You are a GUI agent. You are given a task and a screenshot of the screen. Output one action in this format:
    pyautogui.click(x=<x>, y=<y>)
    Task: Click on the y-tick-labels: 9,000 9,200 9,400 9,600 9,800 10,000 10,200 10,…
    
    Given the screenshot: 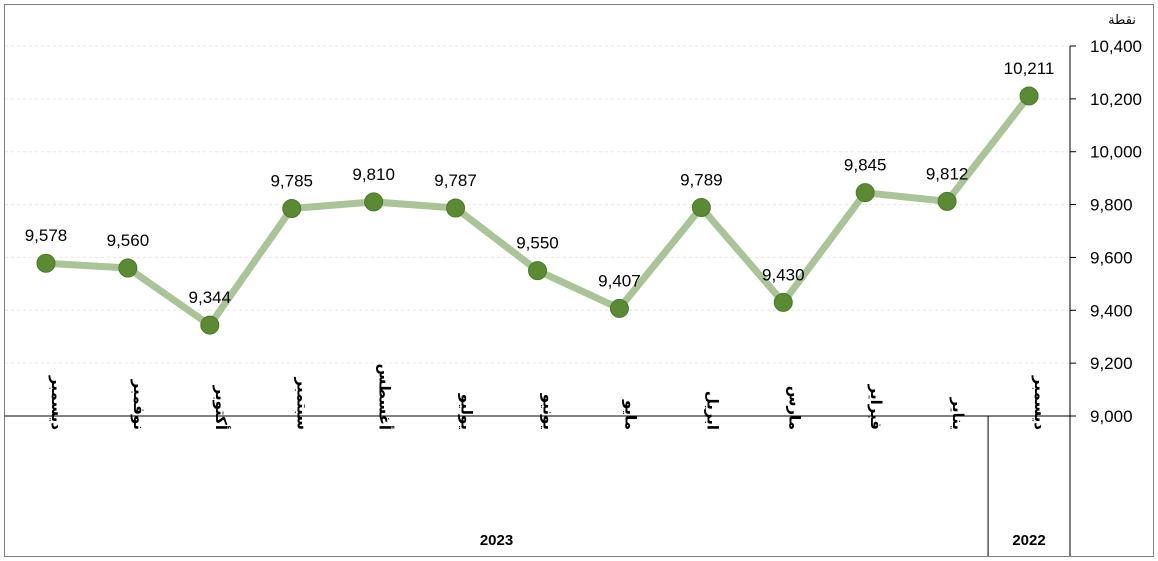 What is the action you would take?
    pyautogui.click(x=1116, y=231)
    